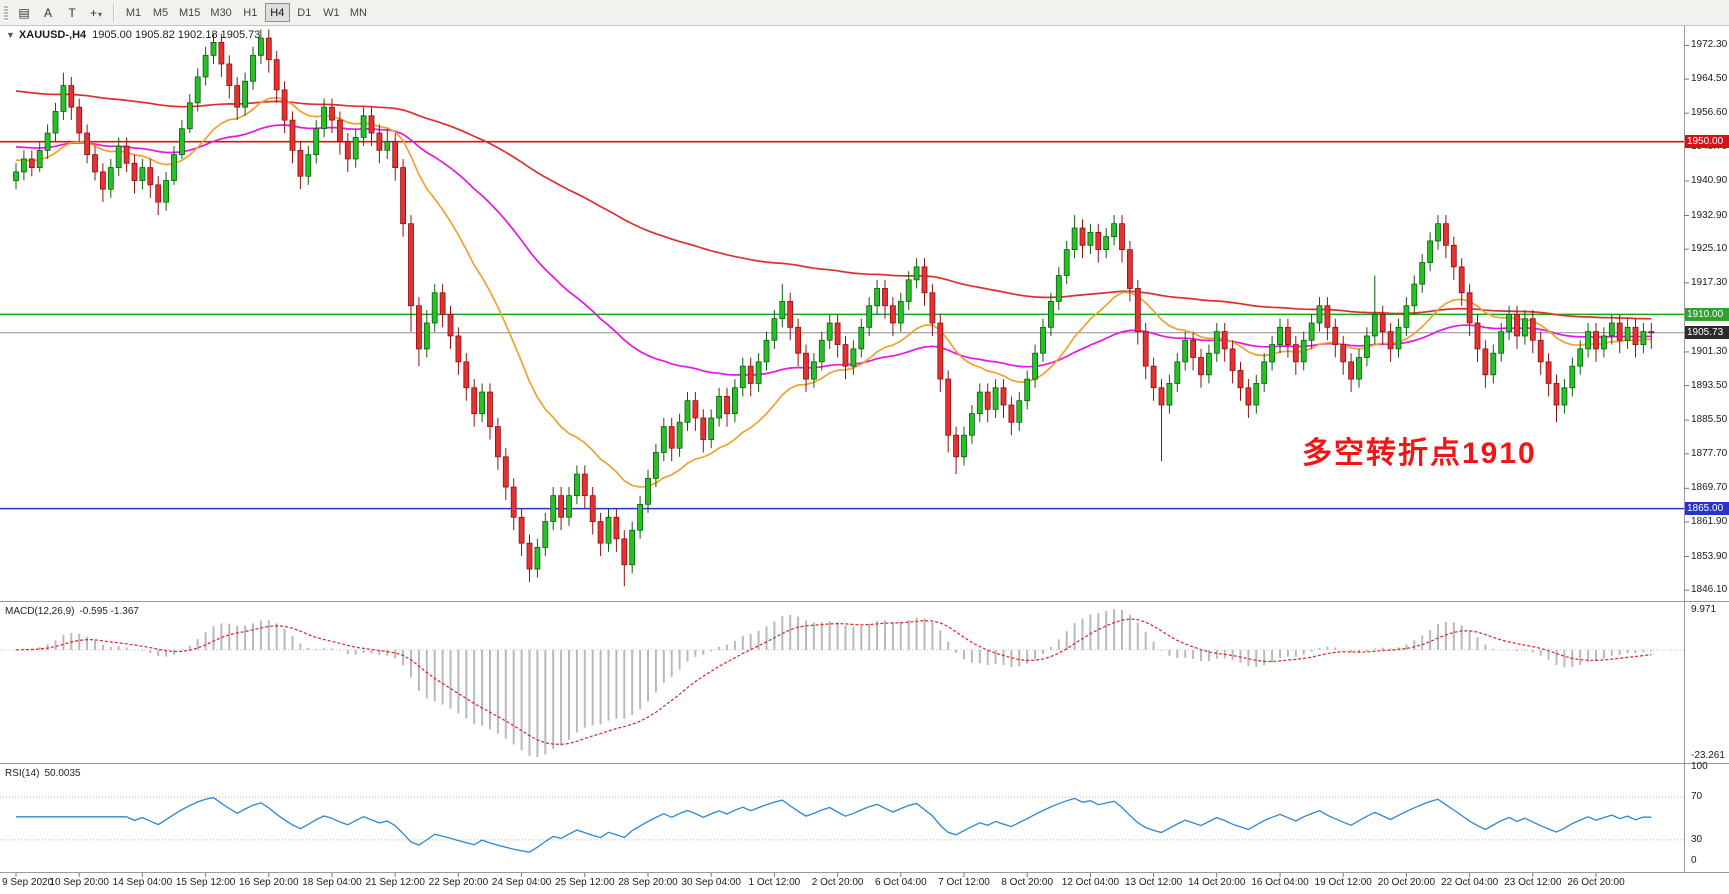 The image size is (1729, 894). I want to click on pane-separator-macd, so click(864, 602).